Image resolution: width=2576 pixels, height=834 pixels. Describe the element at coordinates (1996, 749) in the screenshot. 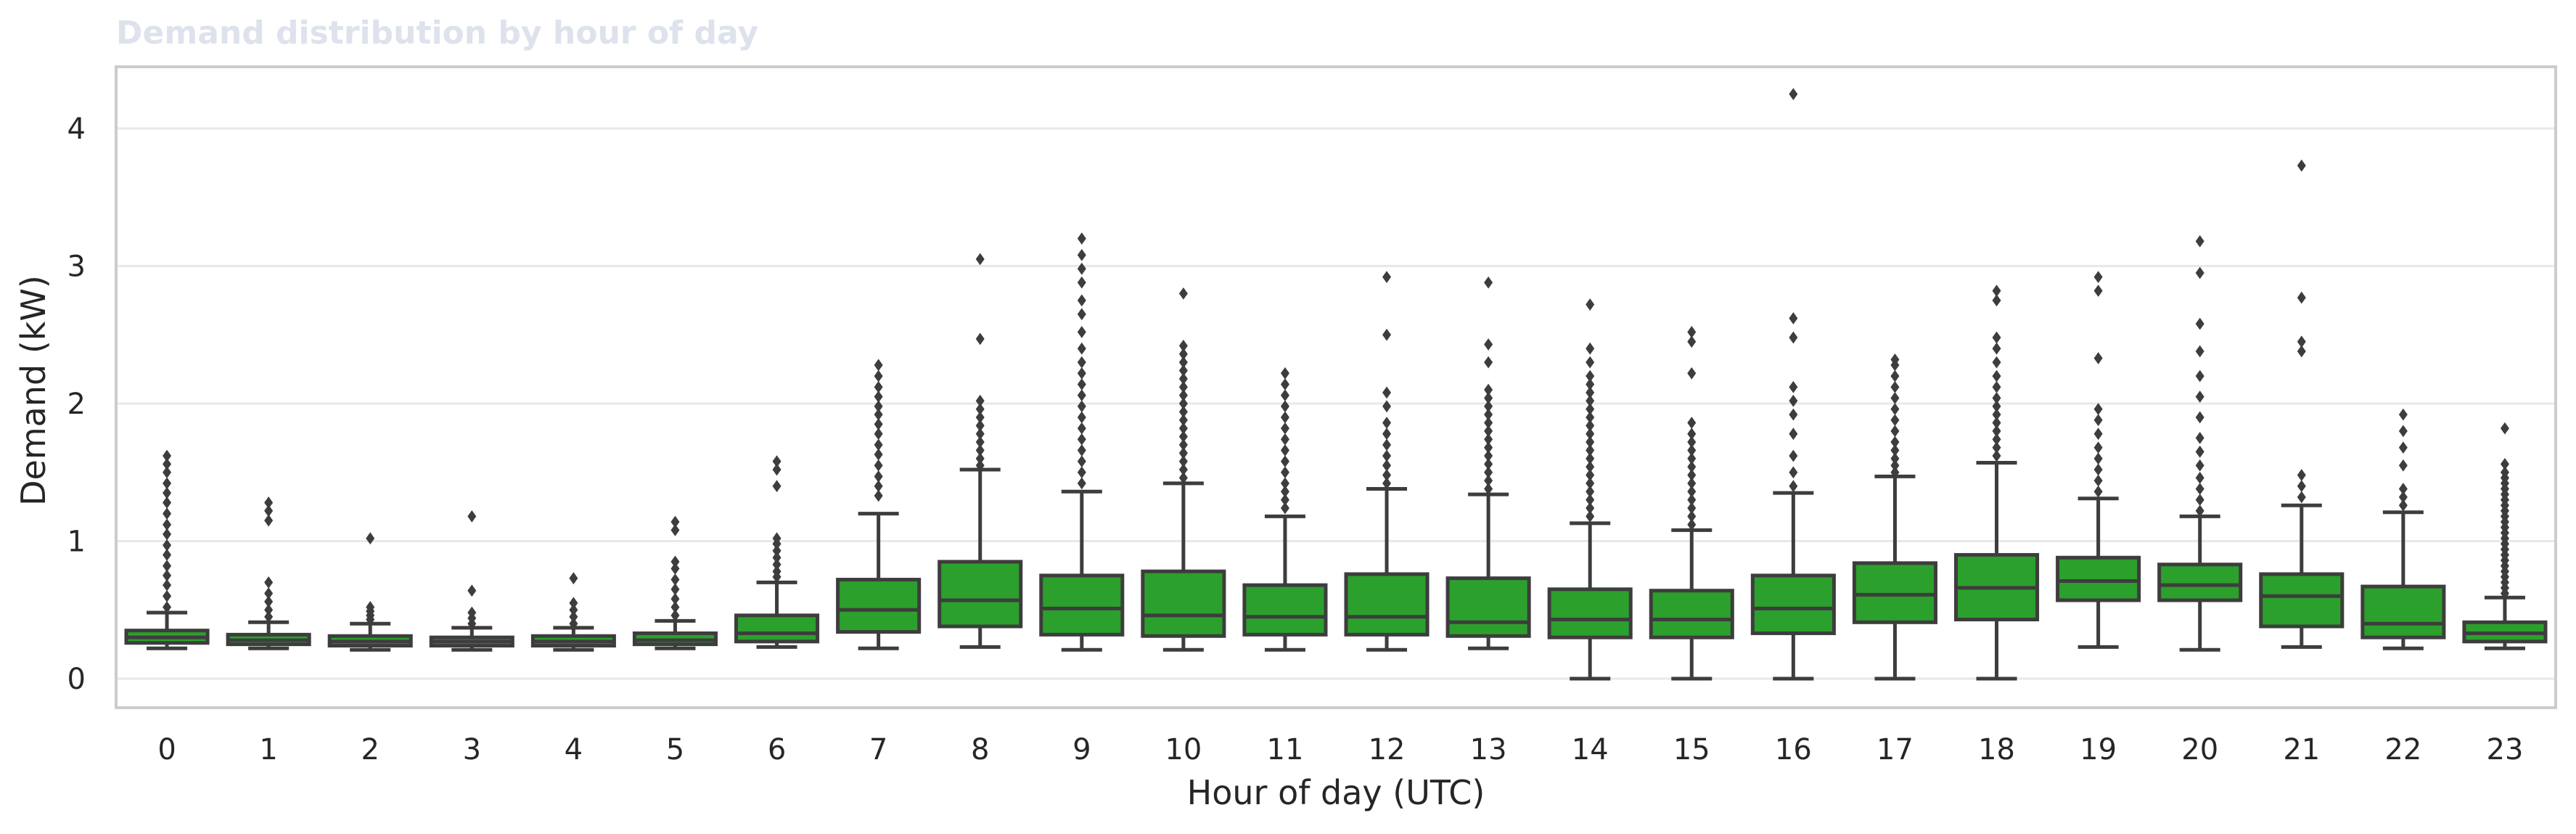

I see `x-tick-label-18: 18` at that location.